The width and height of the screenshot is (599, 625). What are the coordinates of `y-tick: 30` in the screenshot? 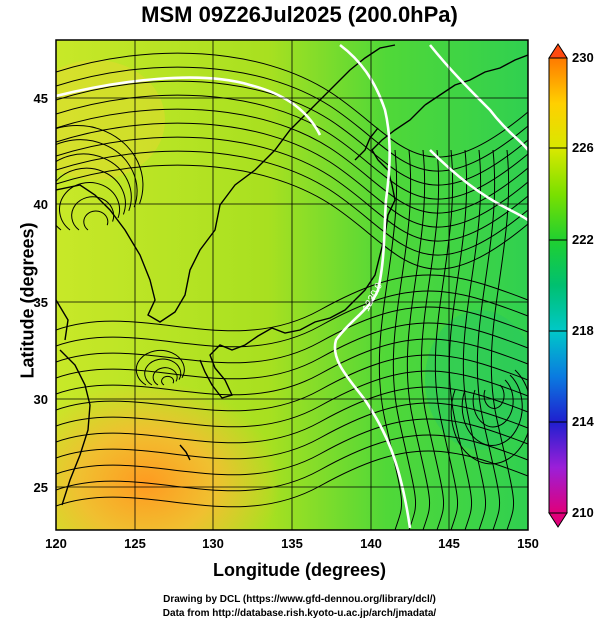 It's located at (41, 399).